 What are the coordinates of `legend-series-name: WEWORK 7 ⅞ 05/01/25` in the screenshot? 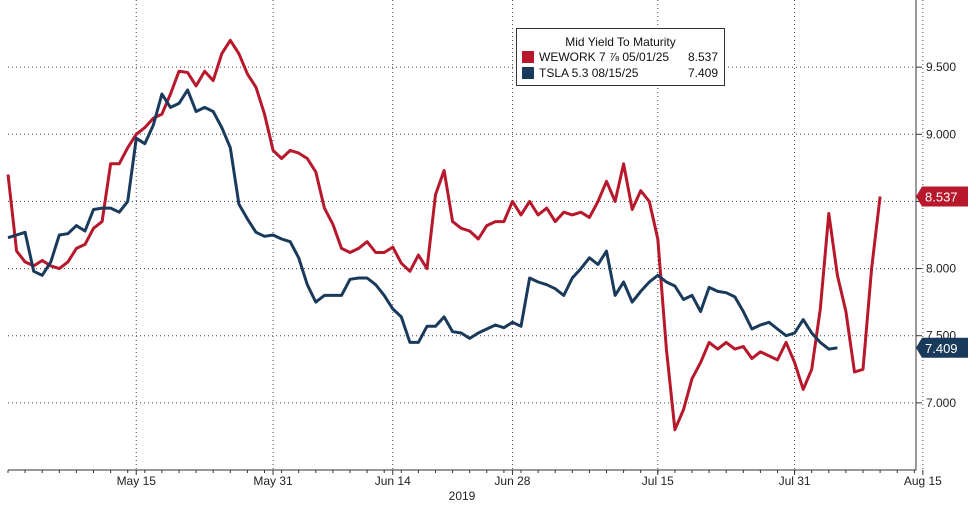 It's located at (604, 57).